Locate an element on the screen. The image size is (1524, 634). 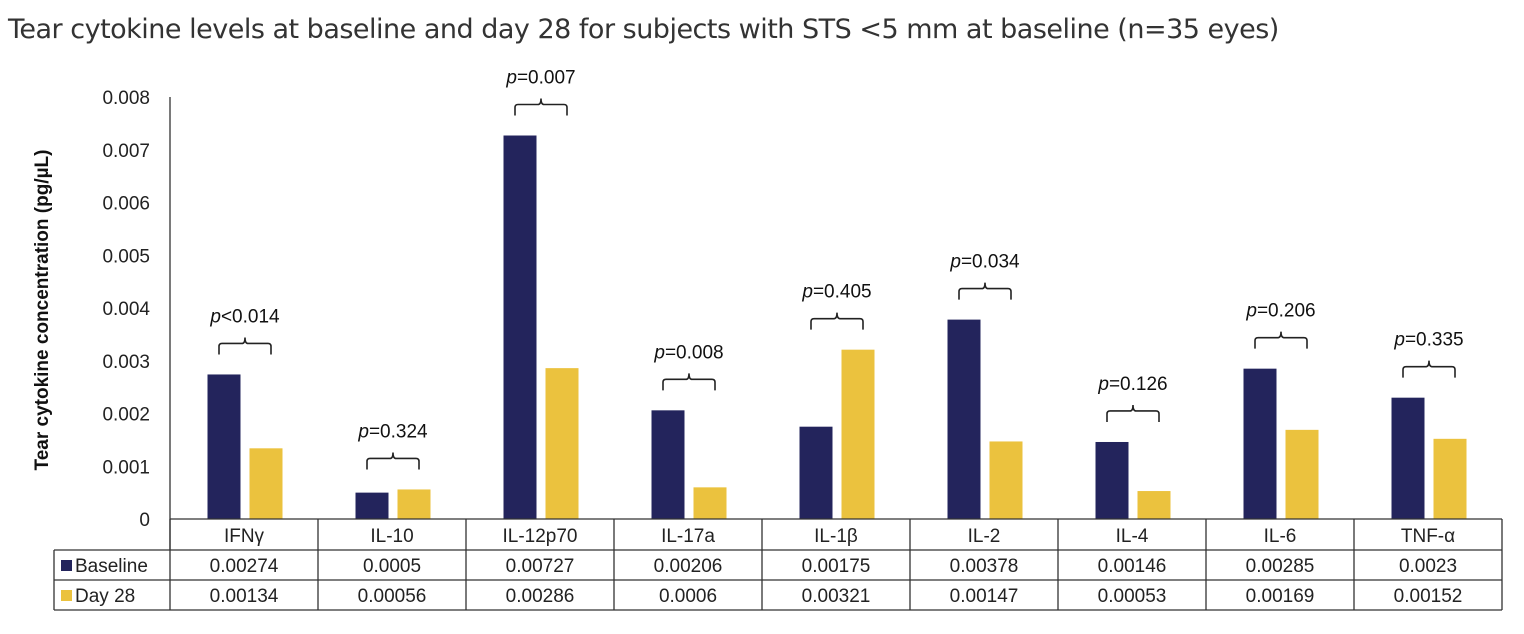
p-value-text: =0.405 is located at coordinates (842, 292).